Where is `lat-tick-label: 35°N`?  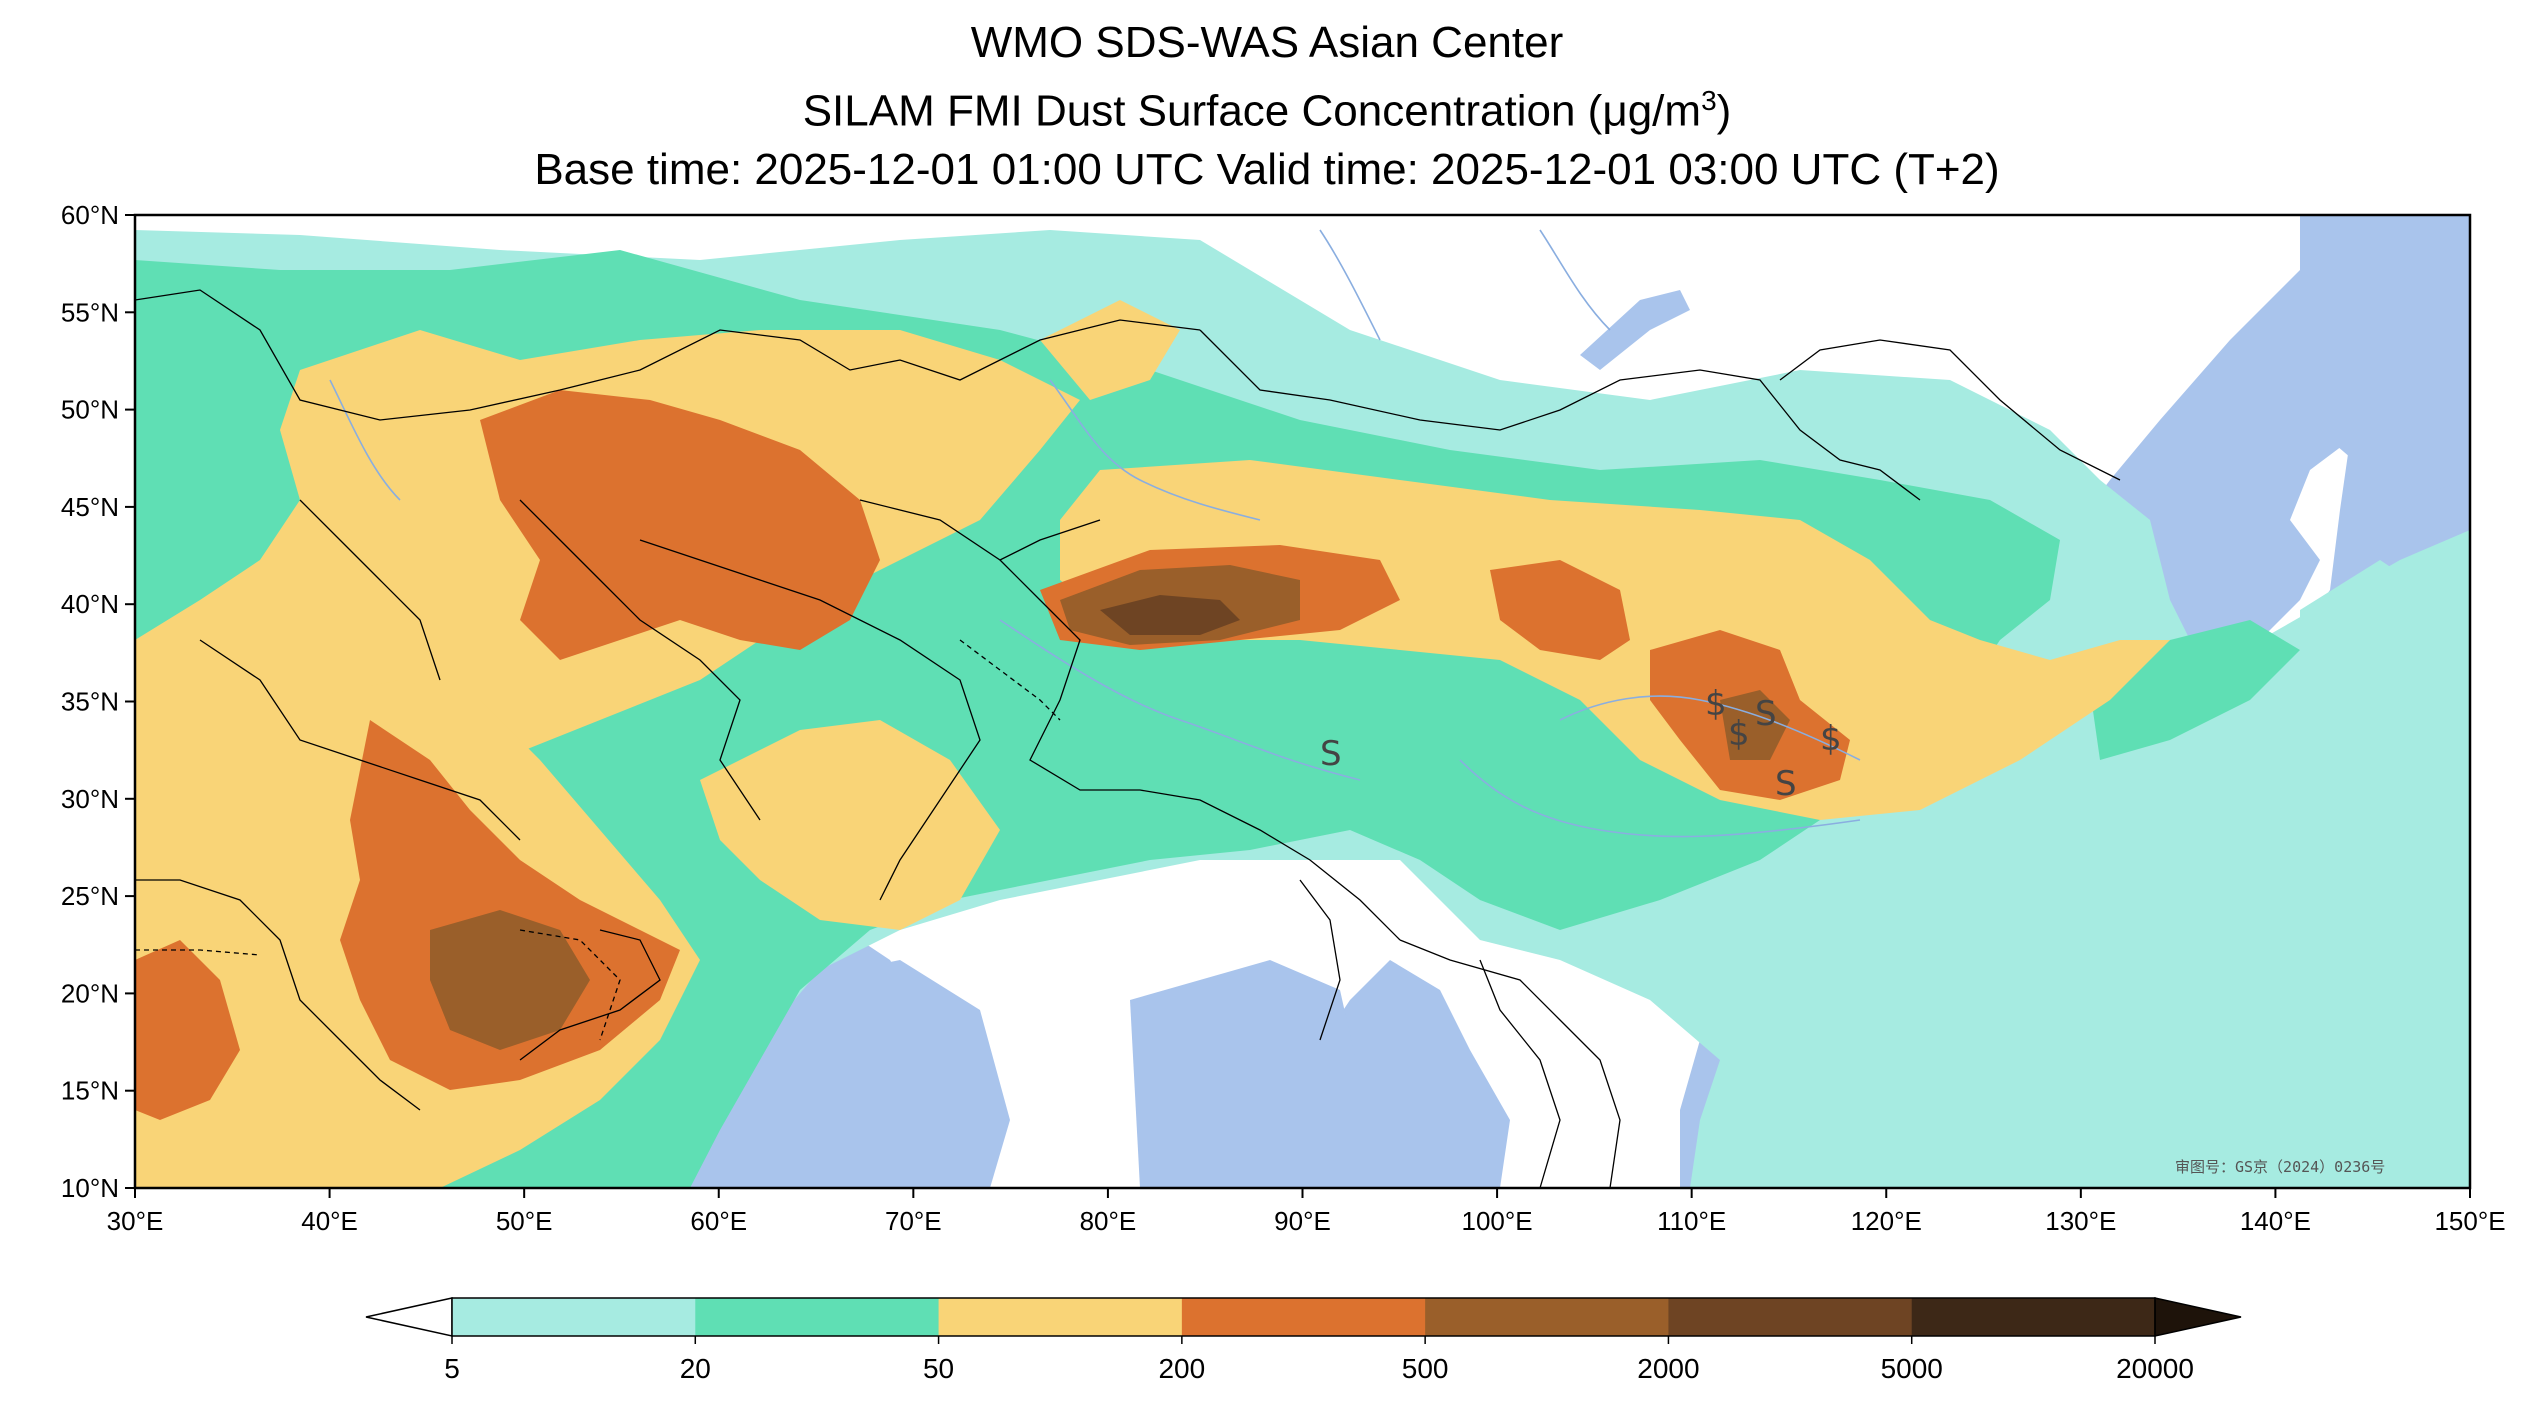 lat-tick-label: 35°N is located at coordinates (90, 702).